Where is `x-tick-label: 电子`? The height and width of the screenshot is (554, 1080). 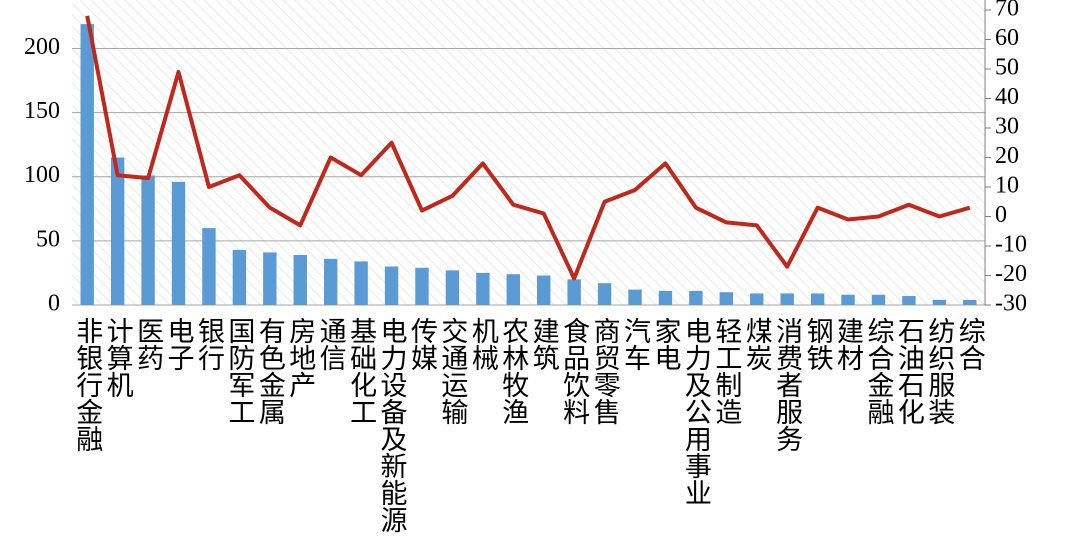
x-tick-label: 电子 is located at coordinates (179, 344).